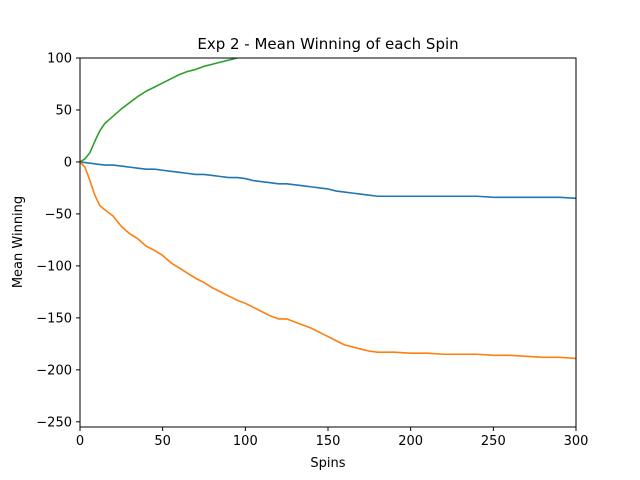  Describe the element at coordinates (410, 441) in the screenshot. I see `x-tick-label: 200` at that location.